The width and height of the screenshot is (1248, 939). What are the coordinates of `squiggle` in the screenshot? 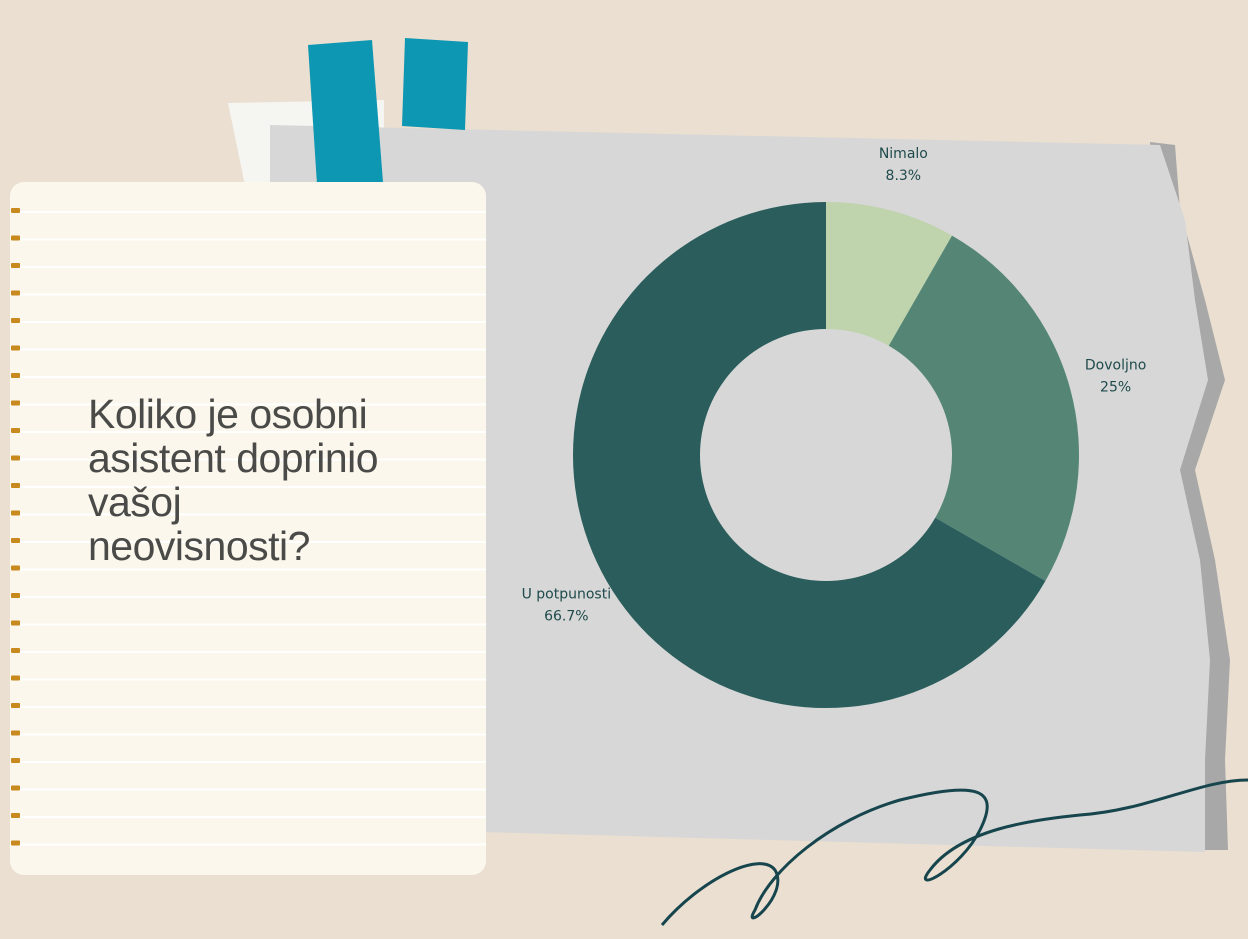 It's located at (954, 852).